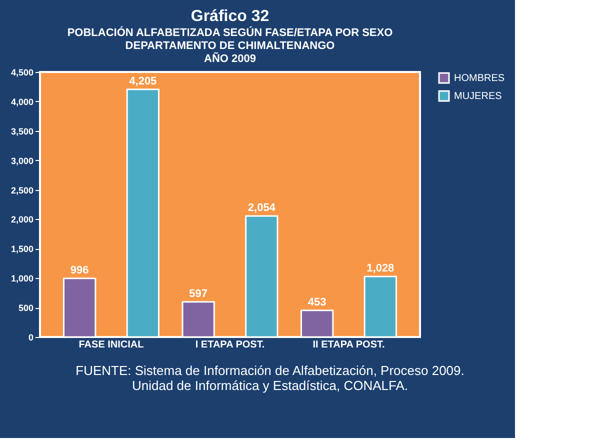  What do you see at coordinates (22, 73) in the screenshot?
I see `y-tick-label: 4,500` at bounding box center [22, 73].